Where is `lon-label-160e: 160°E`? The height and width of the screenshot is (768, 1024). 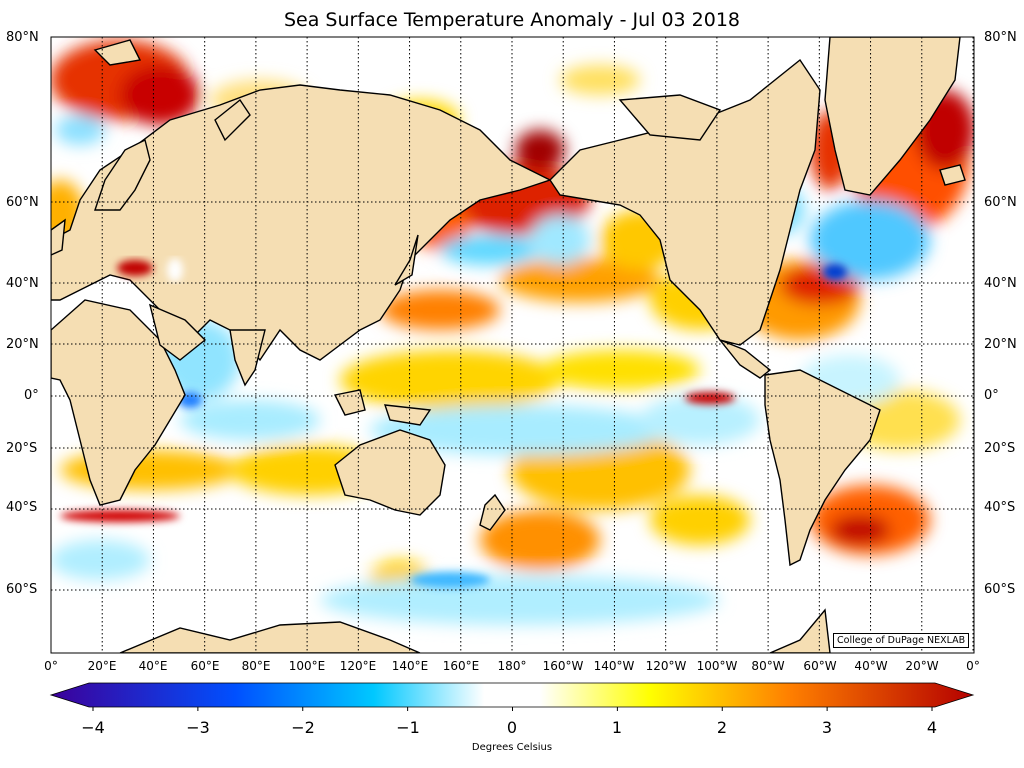
lon-label-160e: 160°E is located at coordinates (461, 666).